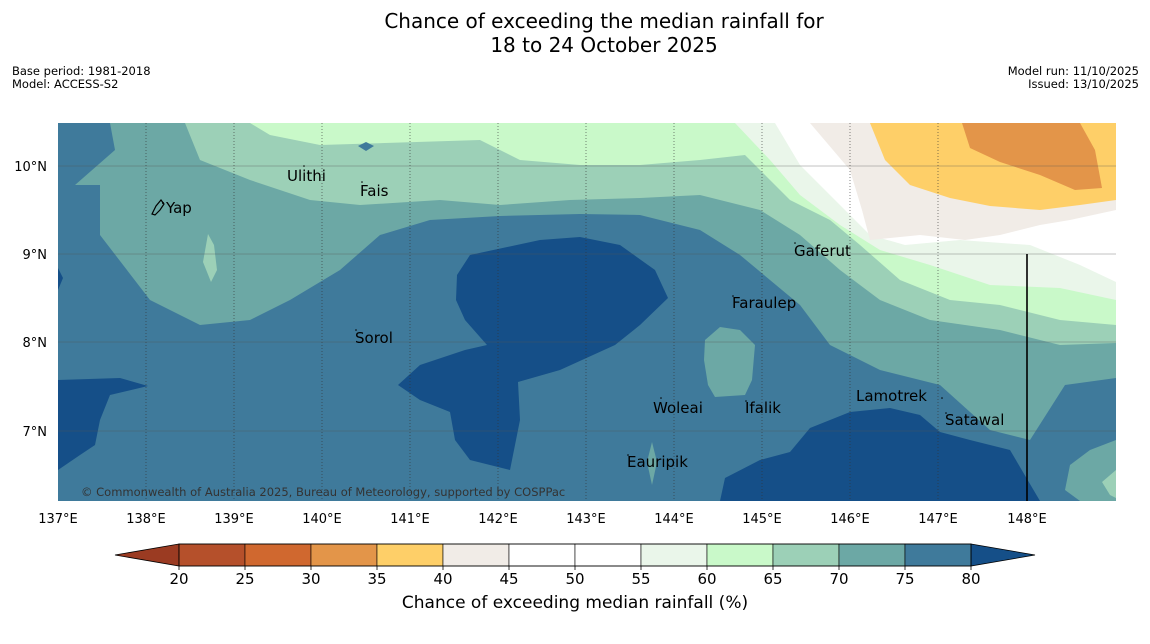 This screenshot has height=644, width=1150. I want to click on yap-island-outline, so click(158, 207).